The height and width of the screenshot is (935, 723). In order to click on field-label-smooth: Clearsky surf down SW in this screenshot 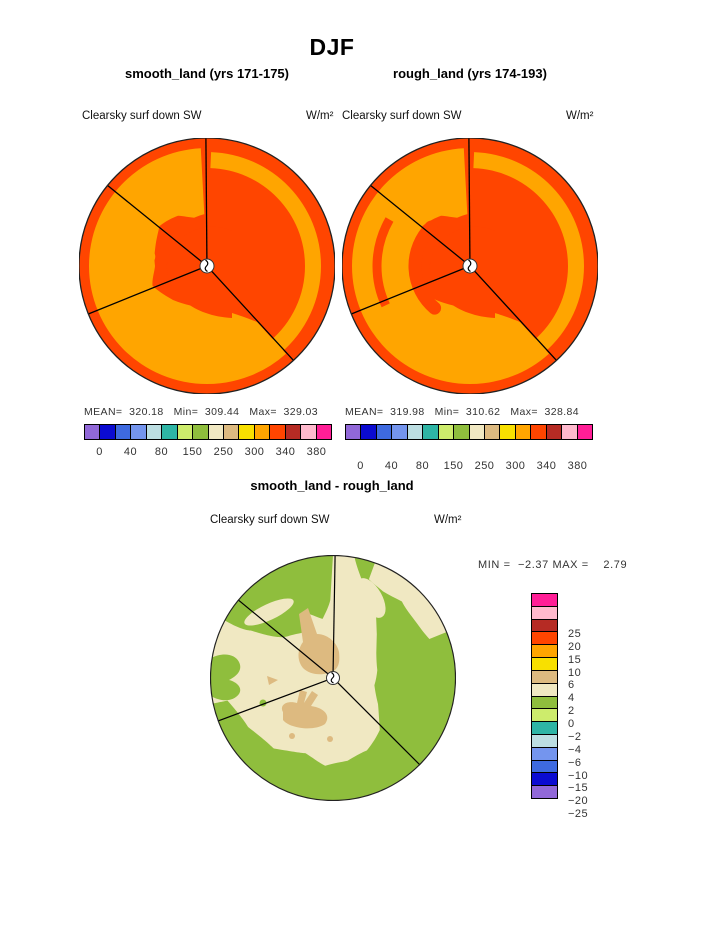, I will do `click(142, 116)`.